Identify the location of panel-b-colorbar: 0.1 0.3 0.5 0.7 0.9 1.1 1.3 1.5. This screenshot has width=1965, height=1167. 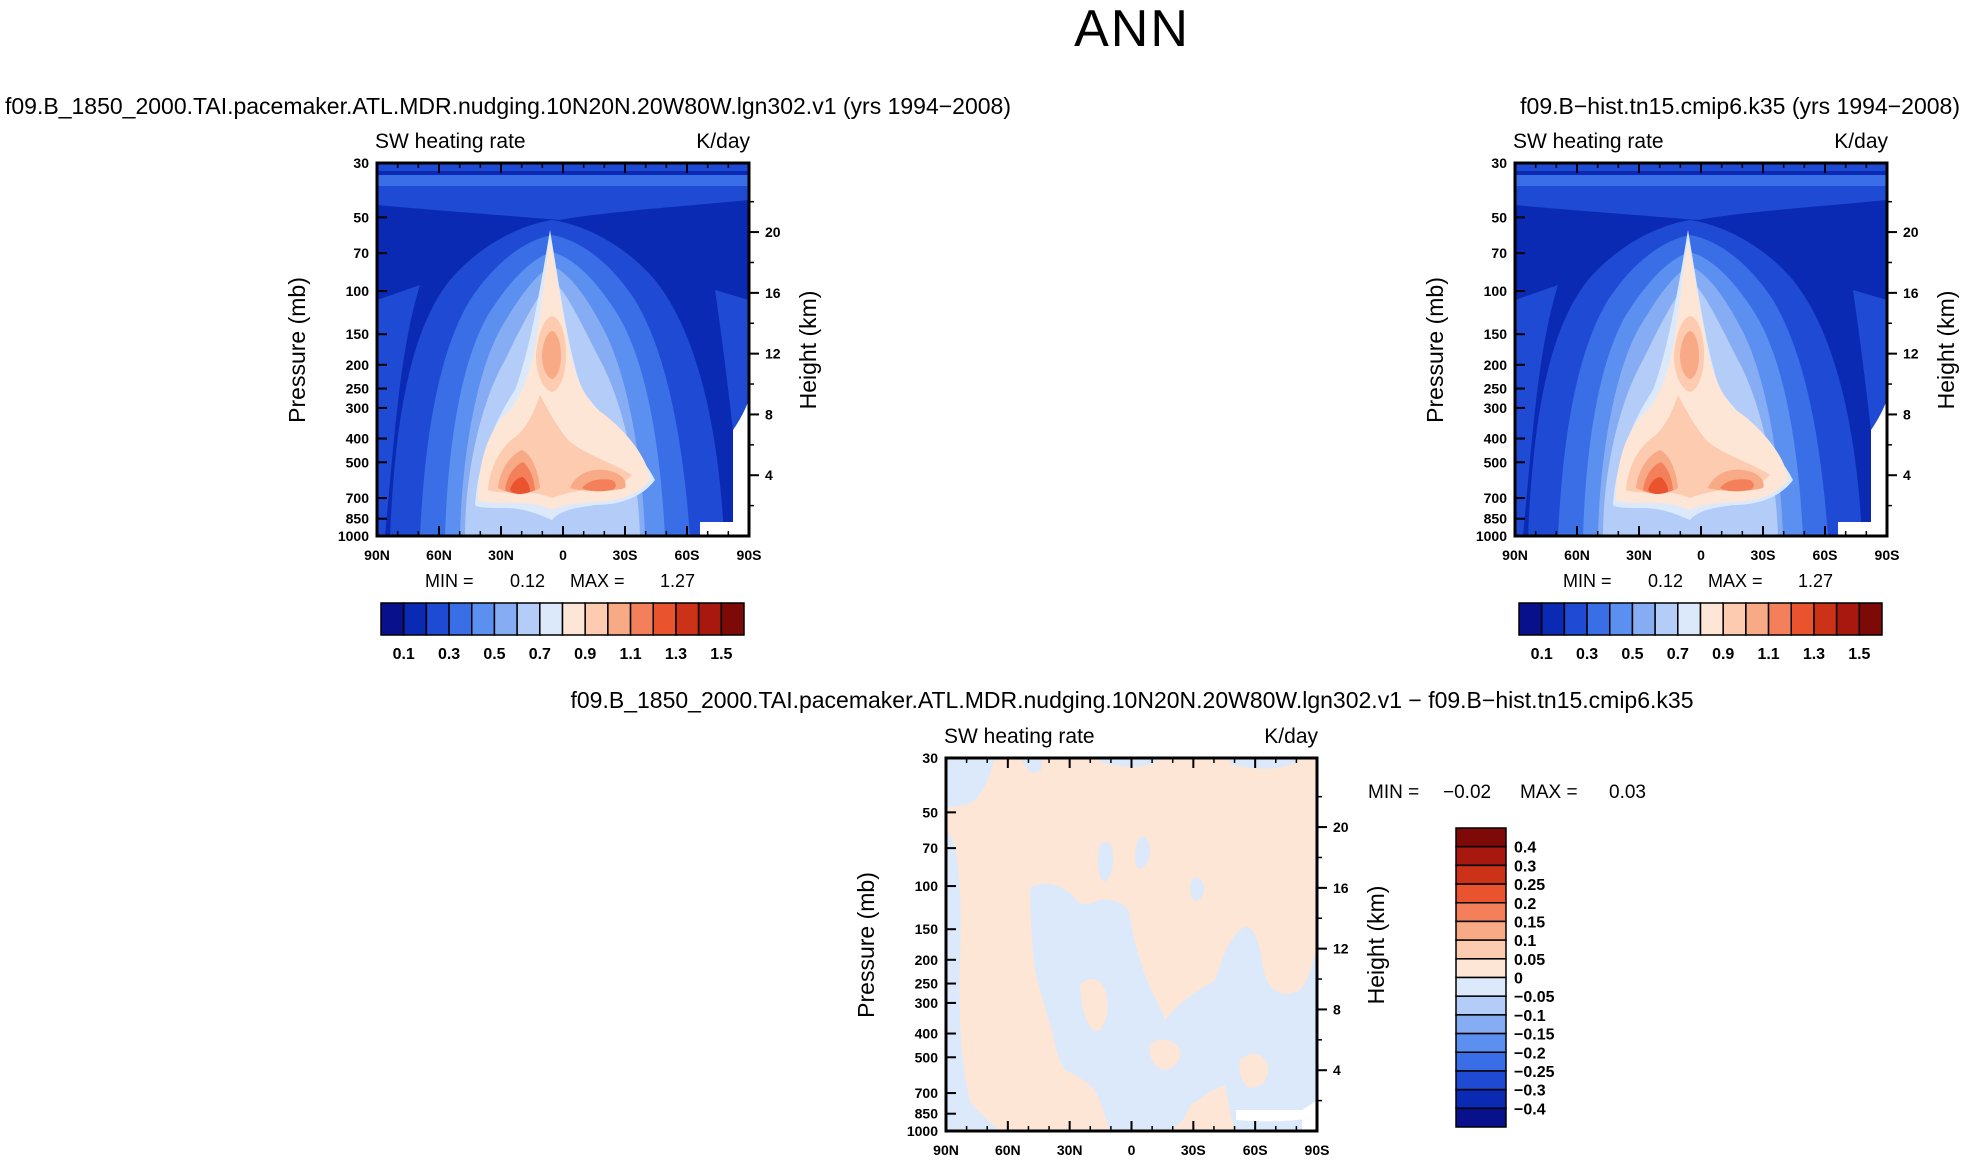
(1700, 632).